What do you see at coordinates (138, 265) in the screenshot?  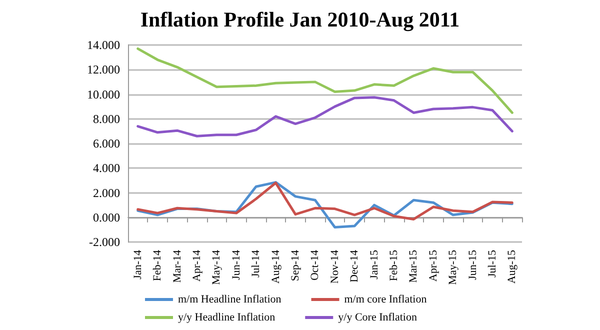 I see `x-tick-label: Jan-14` at bounding box center [138, 265].